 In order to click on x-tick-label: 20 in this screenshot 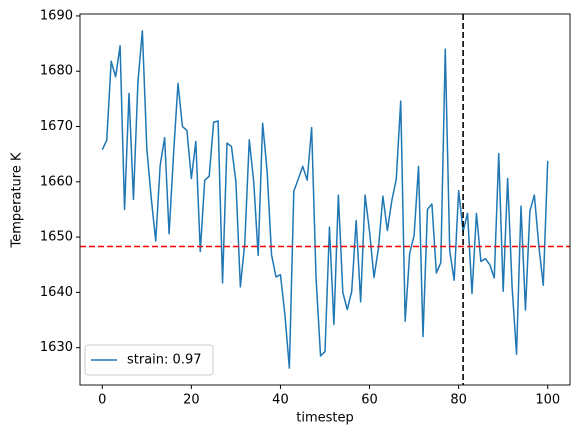, I will do `click(191, 400)`.